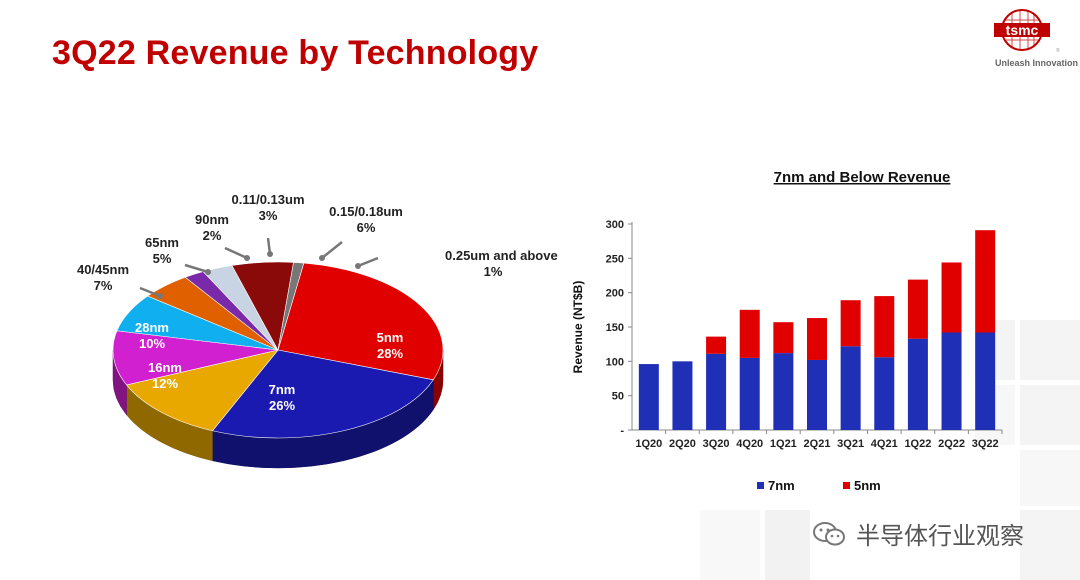  Describe the element at coordinates (862, 177) in the screenshot. I see `bar-chart-title: 7nm and Below Revenue` at that location.